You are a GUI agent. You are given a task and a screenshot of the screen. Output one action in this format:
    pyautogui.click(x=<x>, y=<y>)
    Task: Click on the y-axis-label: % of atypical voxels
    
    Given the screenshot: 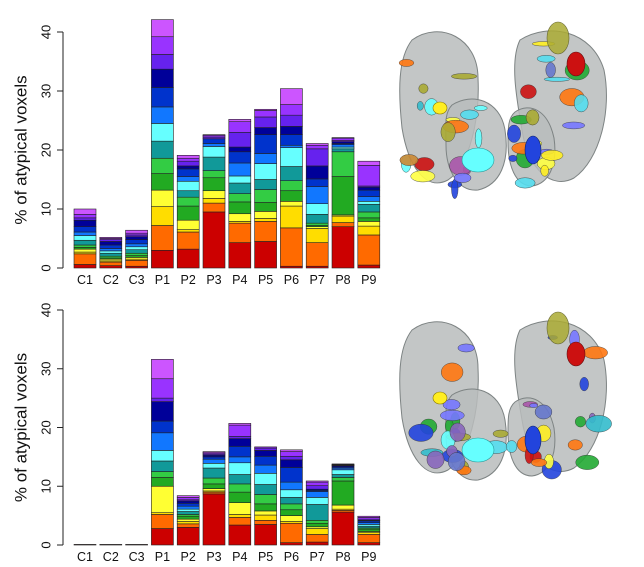 What is the action you would take?
    pyautogui.click(x=20, y=427)
    